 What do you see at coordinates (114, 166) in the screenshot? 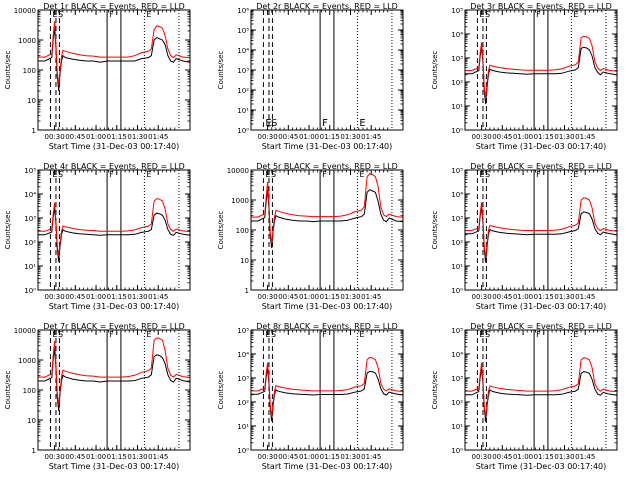
I see `panel-title: Det 4r BLACK = Events, RED = LLD` at bounding box center [114, 166].